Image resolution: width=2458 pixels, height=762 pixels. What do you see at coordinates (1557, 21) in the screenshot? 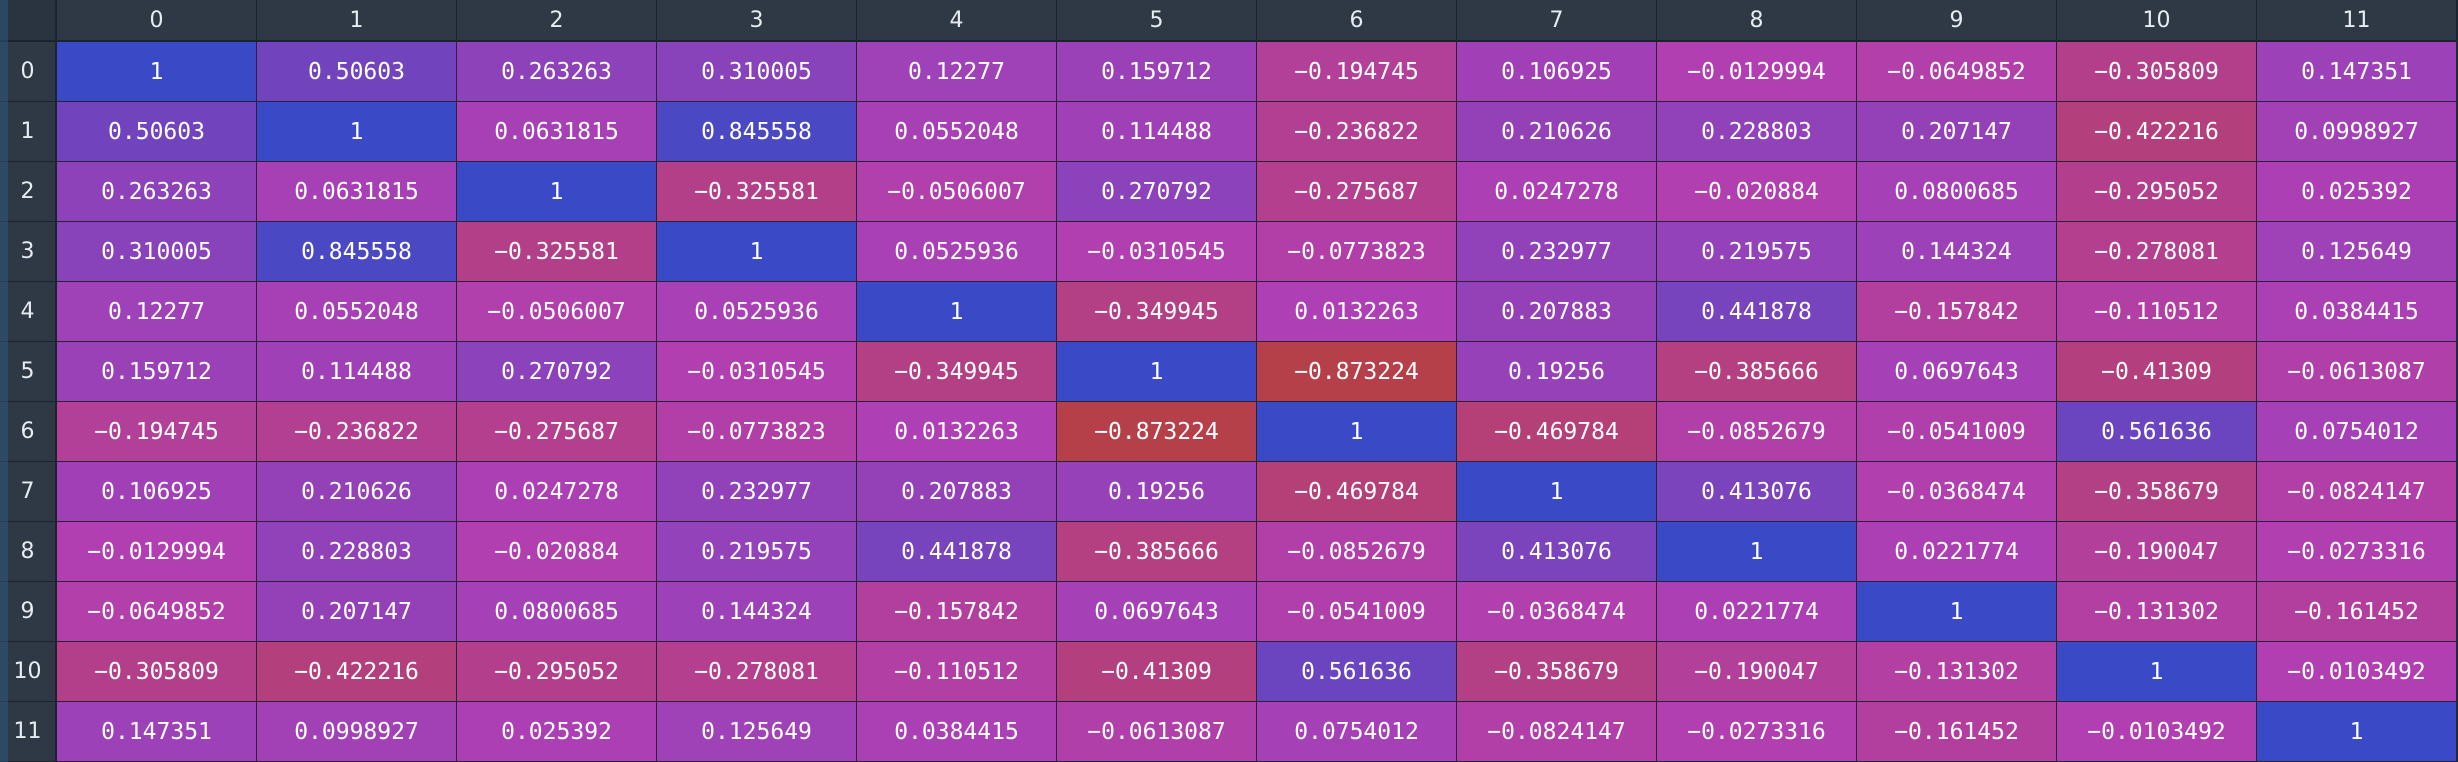
I see `column-header: 7` at bounding box center [1557, 21].